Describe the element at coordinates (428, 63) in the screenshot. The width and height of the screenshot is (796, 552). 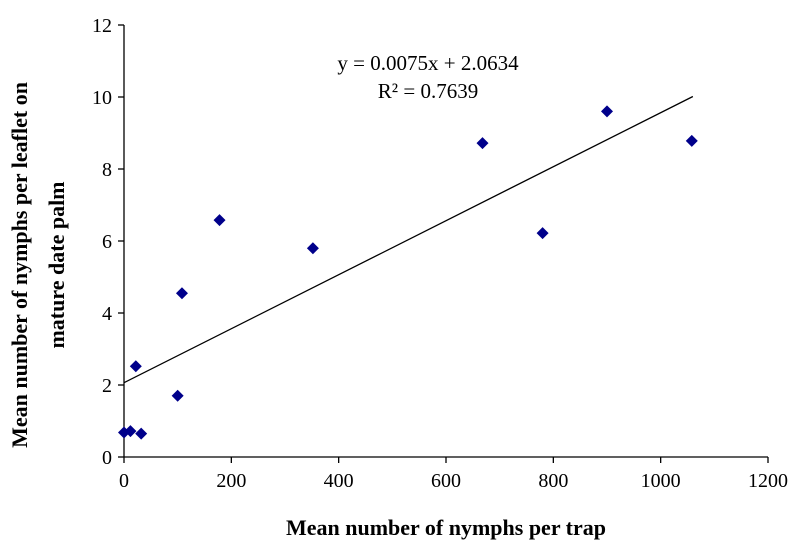
I see `trendline-equation: y = 0.0075x + 2.0634` at that location.